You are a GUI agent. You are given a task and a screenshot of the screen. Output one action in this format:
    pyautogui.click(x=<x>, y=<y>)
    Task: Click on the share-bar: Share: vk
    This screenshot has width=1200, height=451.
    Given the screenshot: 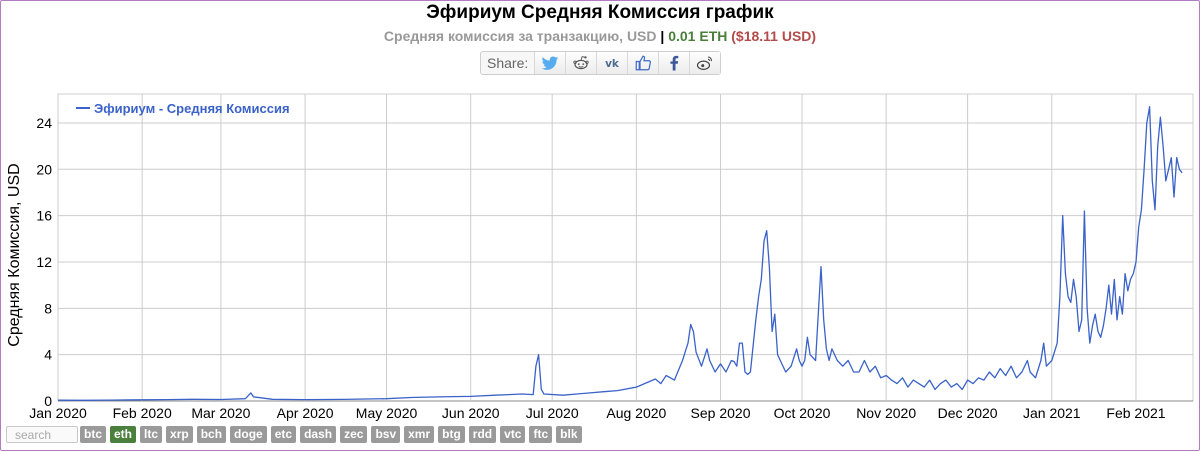 What is the action you would take?
    pyautogui.click(x=601, y=63)
    